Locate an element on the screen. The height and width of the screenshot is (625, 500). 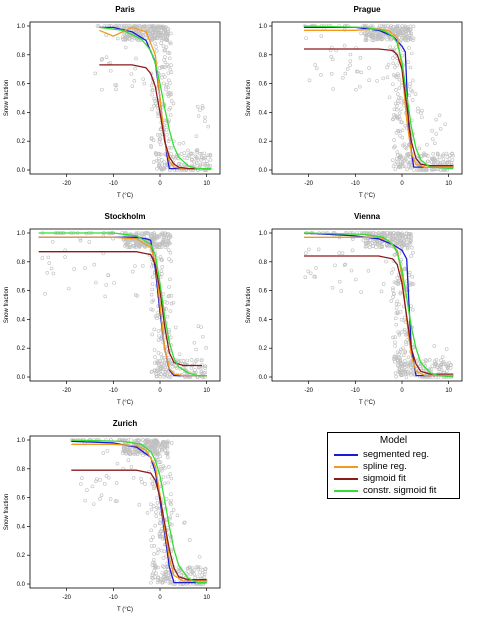
legend-swatch-sigmoid is located at coordinates (346, 478).